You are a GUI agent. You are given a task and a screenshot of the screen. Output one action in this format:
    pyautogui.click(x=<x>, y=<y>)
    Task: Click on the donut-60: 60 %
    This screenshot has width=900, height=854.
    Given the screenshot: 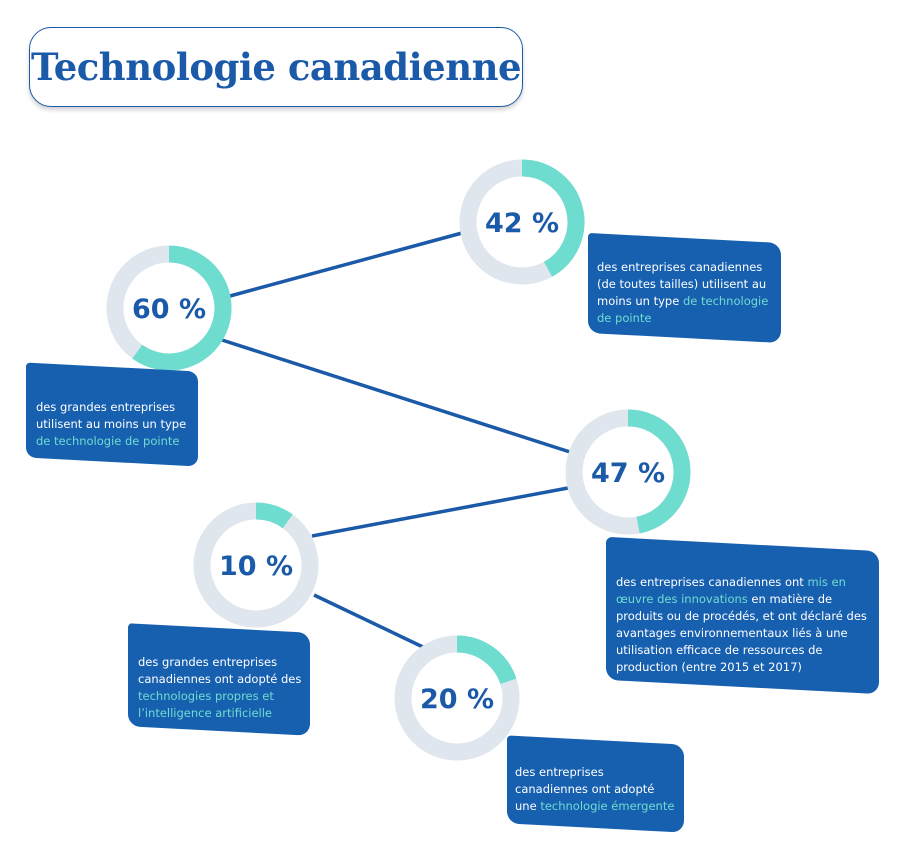 What is the action you would take?
    pyautogui.click(x=169, y=308)
    